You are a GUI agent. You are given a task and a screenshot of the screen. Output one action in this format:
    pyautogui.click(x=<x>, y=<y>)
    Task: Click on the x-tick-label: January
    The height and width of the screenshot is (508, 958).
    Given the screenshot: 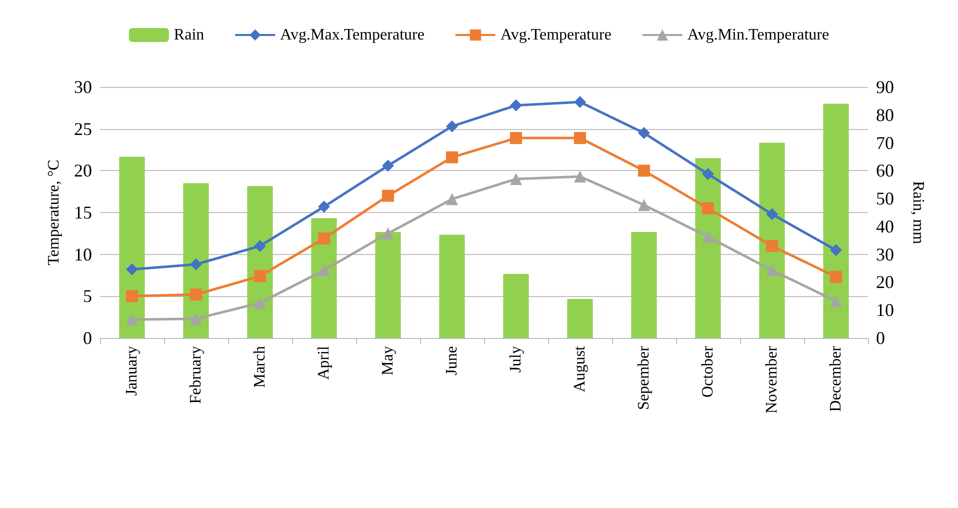 What is the action you would take?
    pyautogui.click(x=132, y=371)
    